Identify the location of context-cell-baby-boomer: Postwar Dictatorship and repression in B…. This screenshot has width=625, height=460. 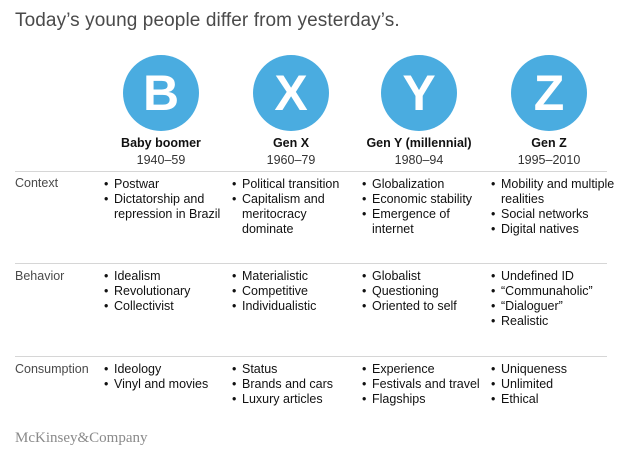
(169, 199).